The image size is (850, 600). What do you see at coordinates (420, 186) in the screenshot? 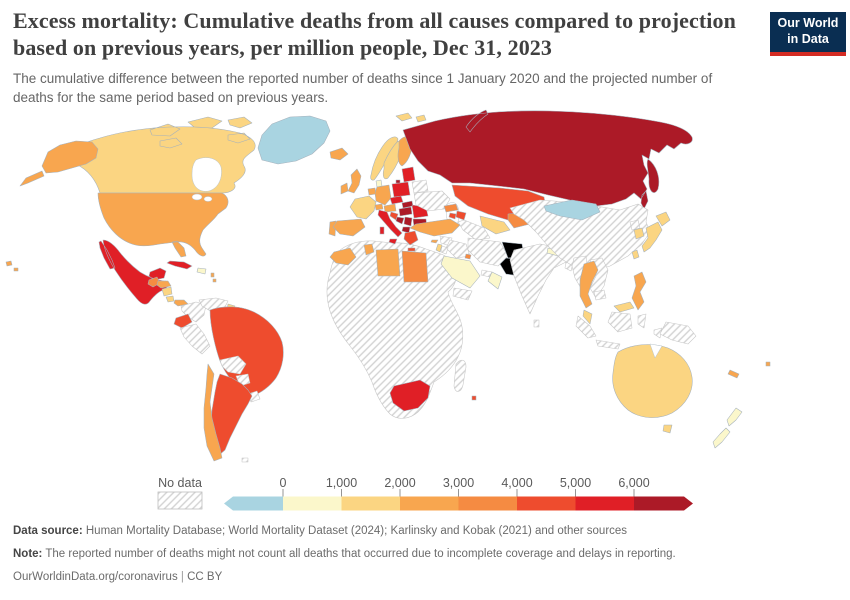
I see `country-belarus` at bounding box center [420, 186].